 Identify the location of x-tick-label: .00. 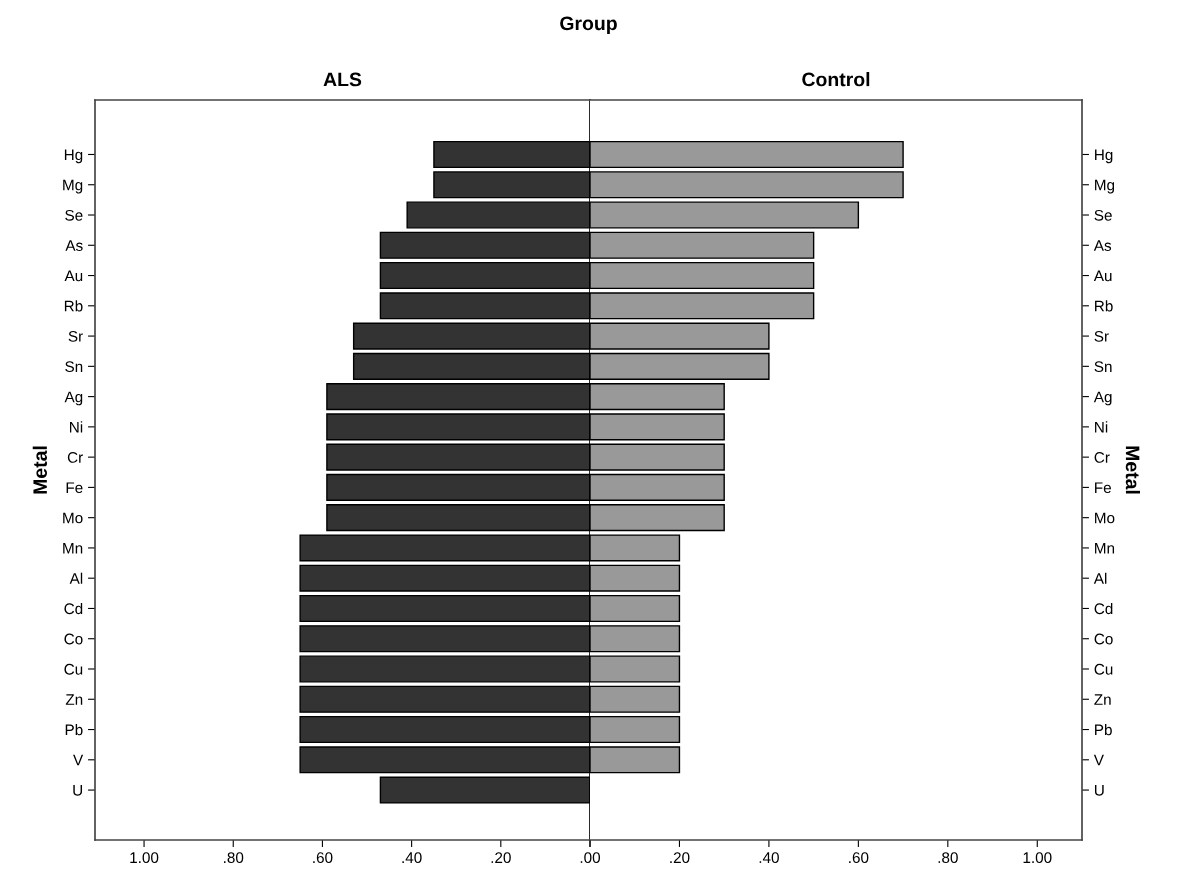
(590, 858).